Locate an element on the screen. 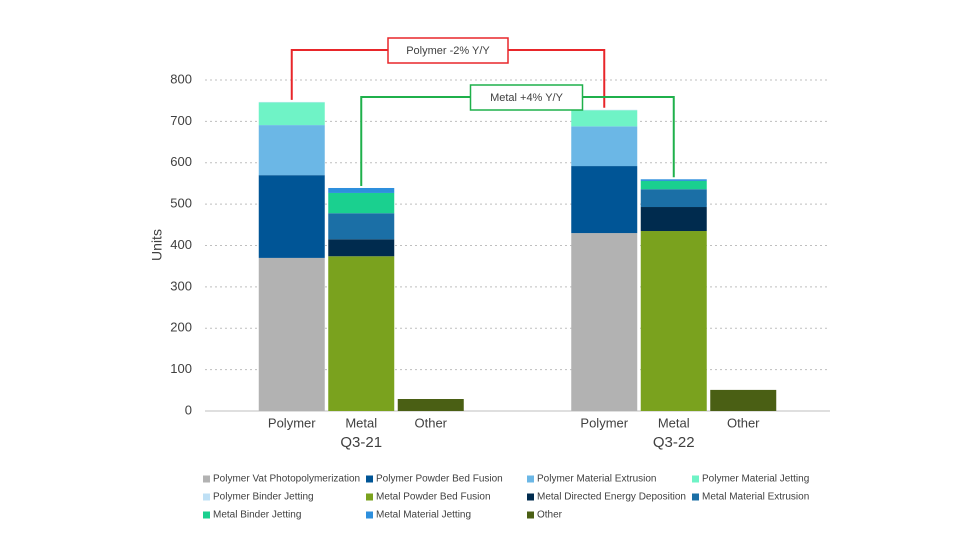 The width and height of the screenshot is (980, 560). y-tick-label: 800 is located at coordinates (181, 78).